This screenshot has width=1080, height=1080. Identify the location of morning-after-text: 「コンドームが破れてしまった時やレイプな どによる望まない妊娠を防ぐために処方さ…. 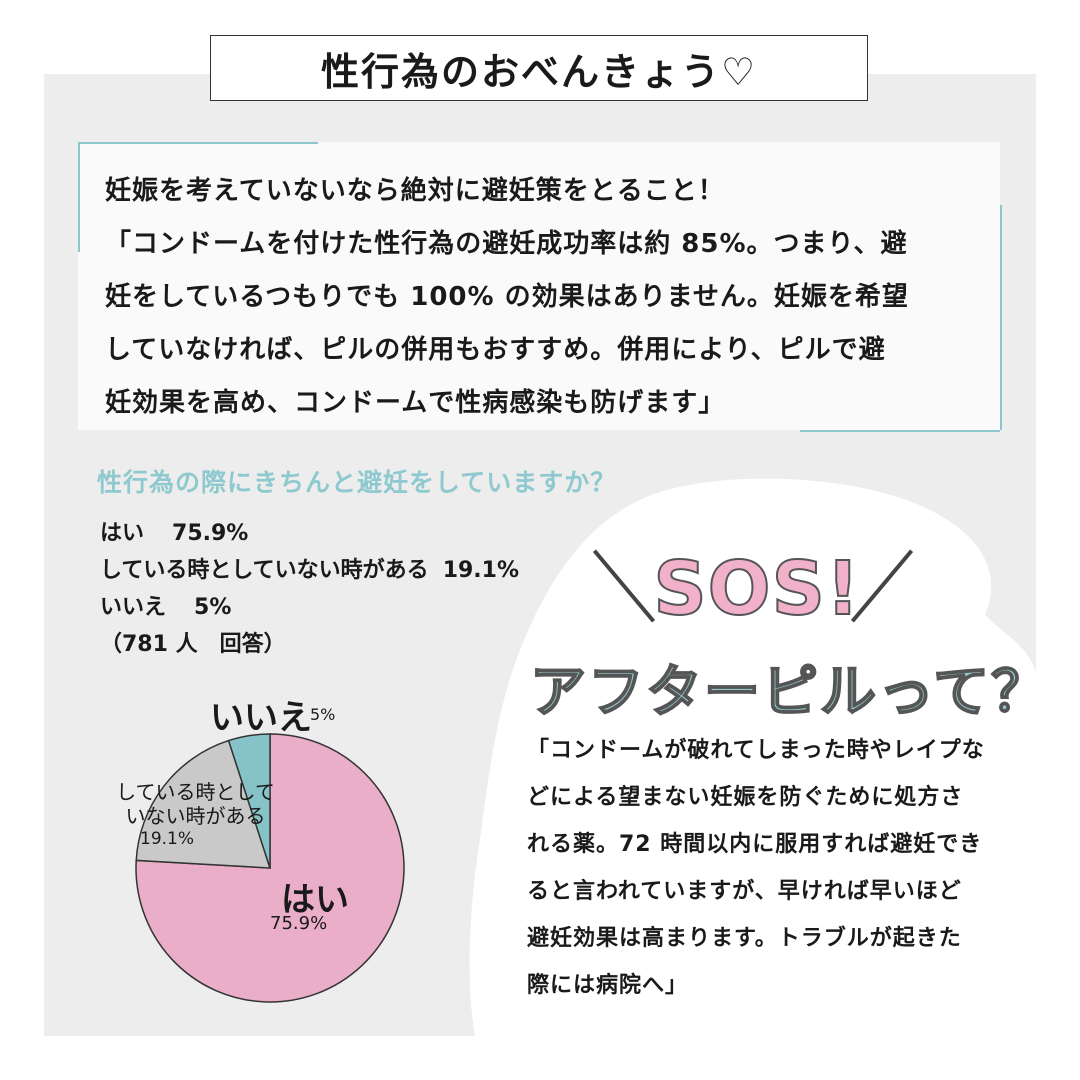
(779, 868).